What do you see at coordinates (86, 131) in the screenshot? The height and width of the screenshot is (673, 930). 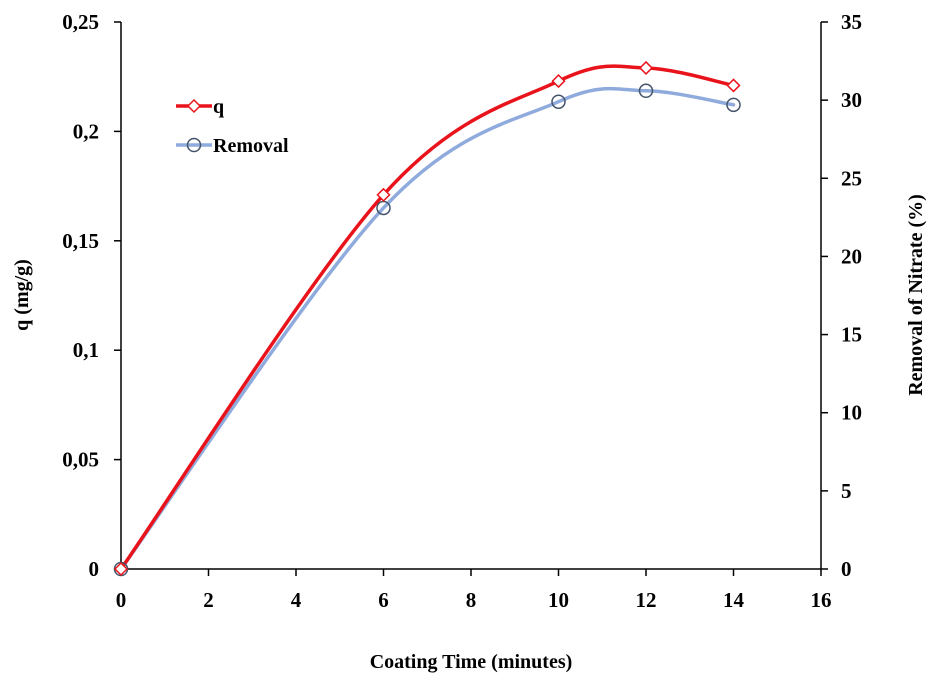 I see `y-tick-label: 0,2` at bounding box center [86, 131].